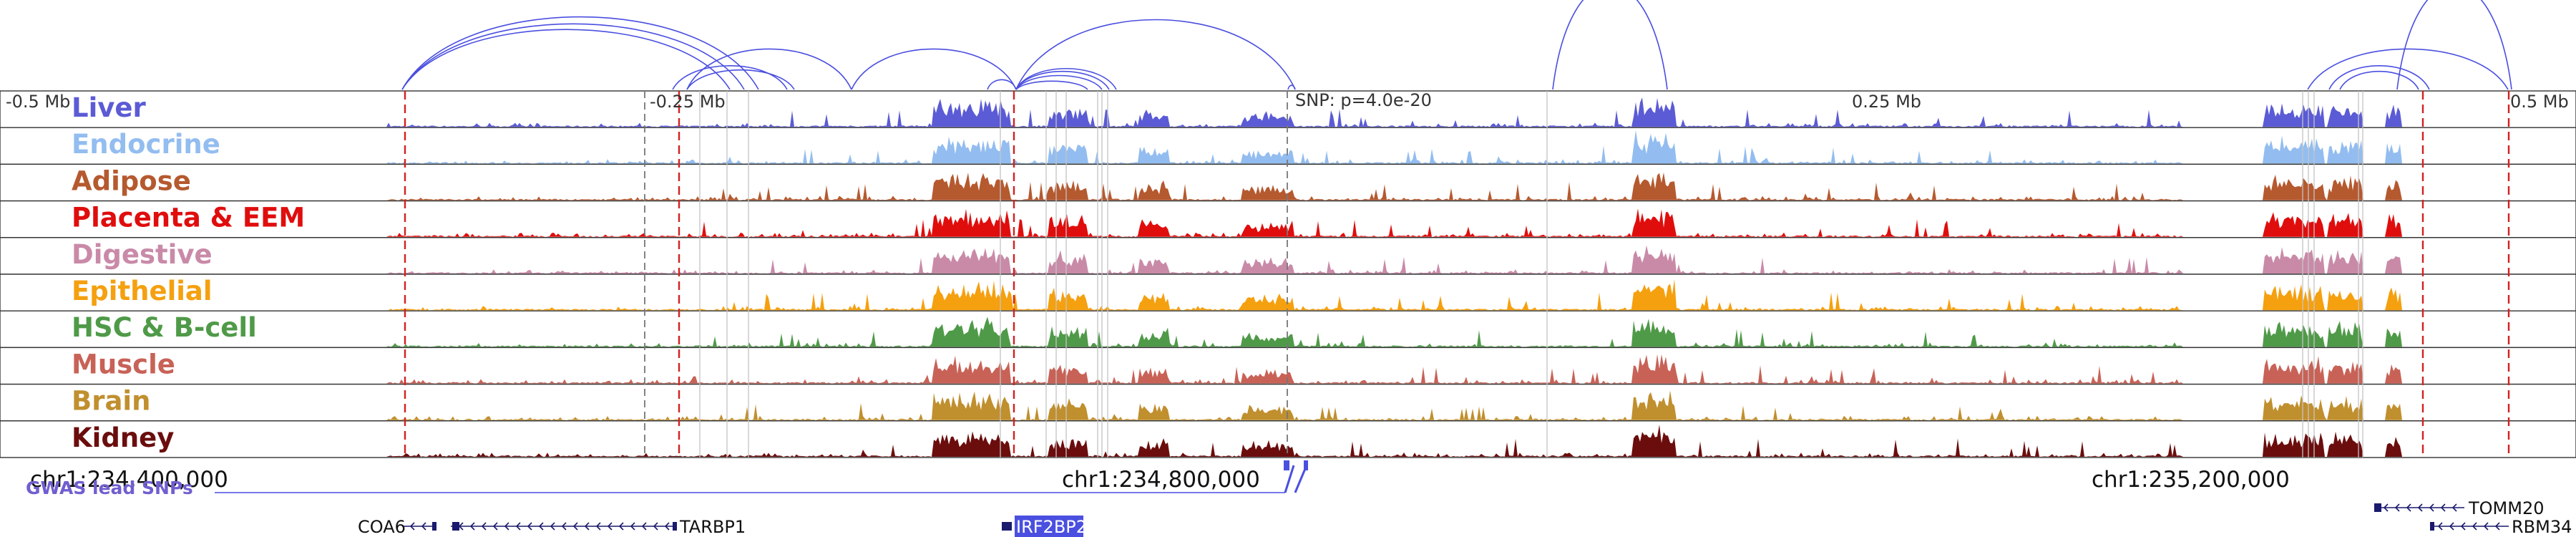 The width and height of the screenshot is (2576, 537). I want to click on gwas-layer: GWAS lead SNPs, so click(667, 479).